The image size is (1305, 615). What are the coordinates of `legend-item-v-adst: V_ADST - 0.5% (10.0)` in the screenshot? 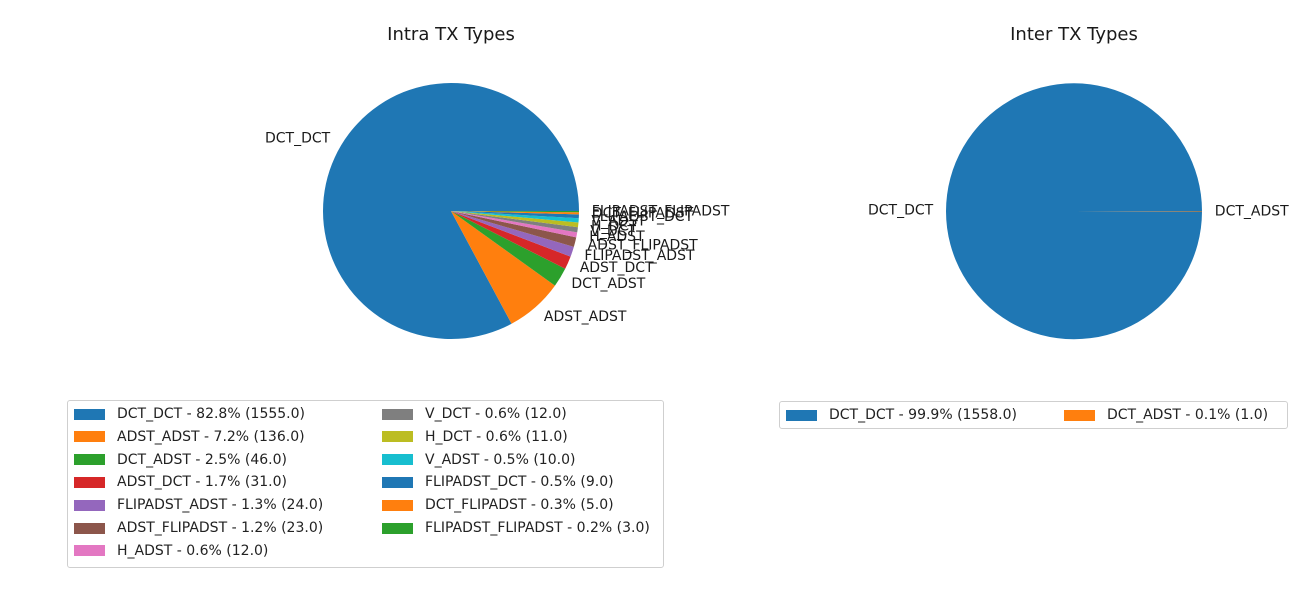 It's located at (478, 460).